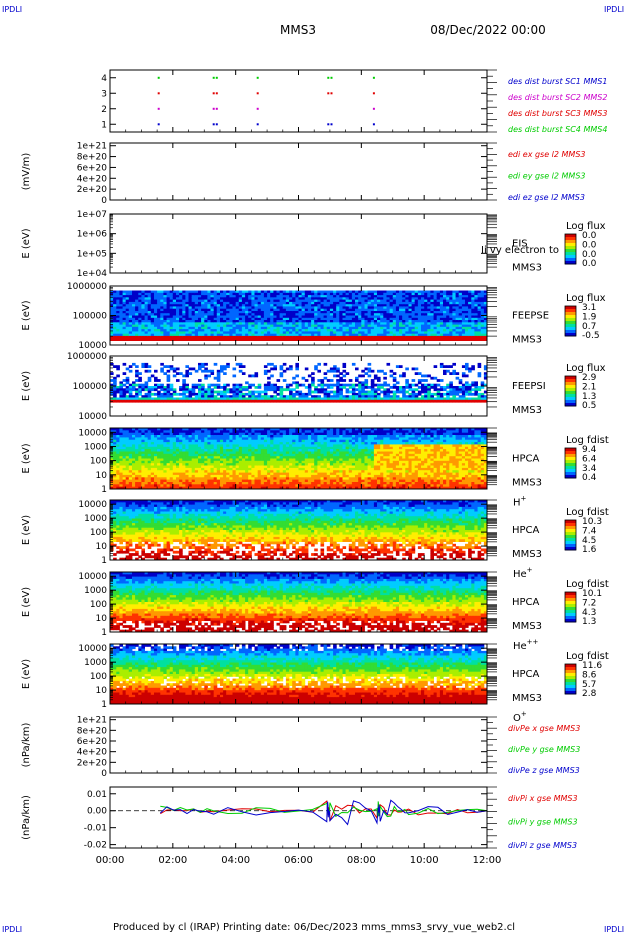  What do you see at coordinates (589, 264) in the screenshot?
I see `colorbar-label: 0.0` at bounding box center [589, 264].